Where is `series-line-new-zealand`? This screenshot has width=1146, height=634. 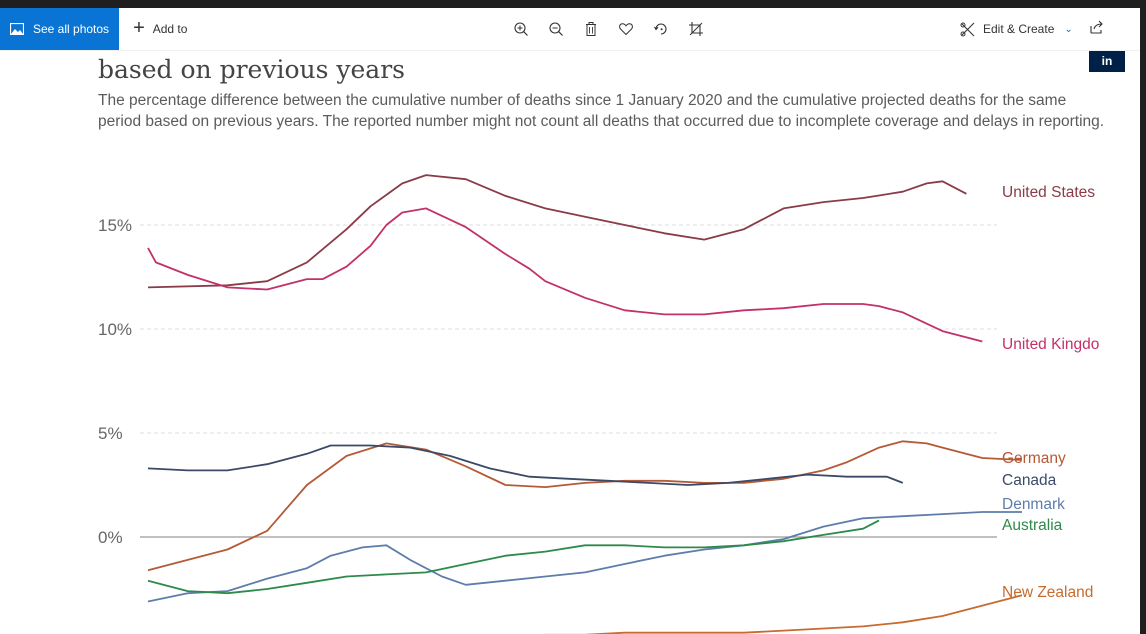
series-line-new-zealand is located at coordinates (783, 614).